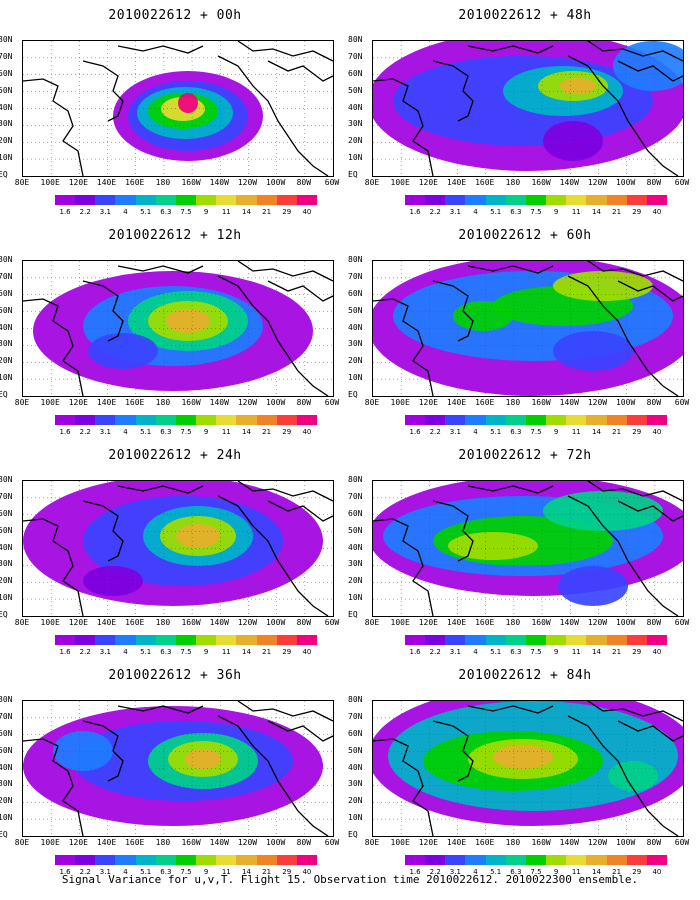 The image size is (700, 900). What do you see at coordinates (637, 212) in the screenshot?
I see `colorbar-label: 29` at bounding box center [637, 212].